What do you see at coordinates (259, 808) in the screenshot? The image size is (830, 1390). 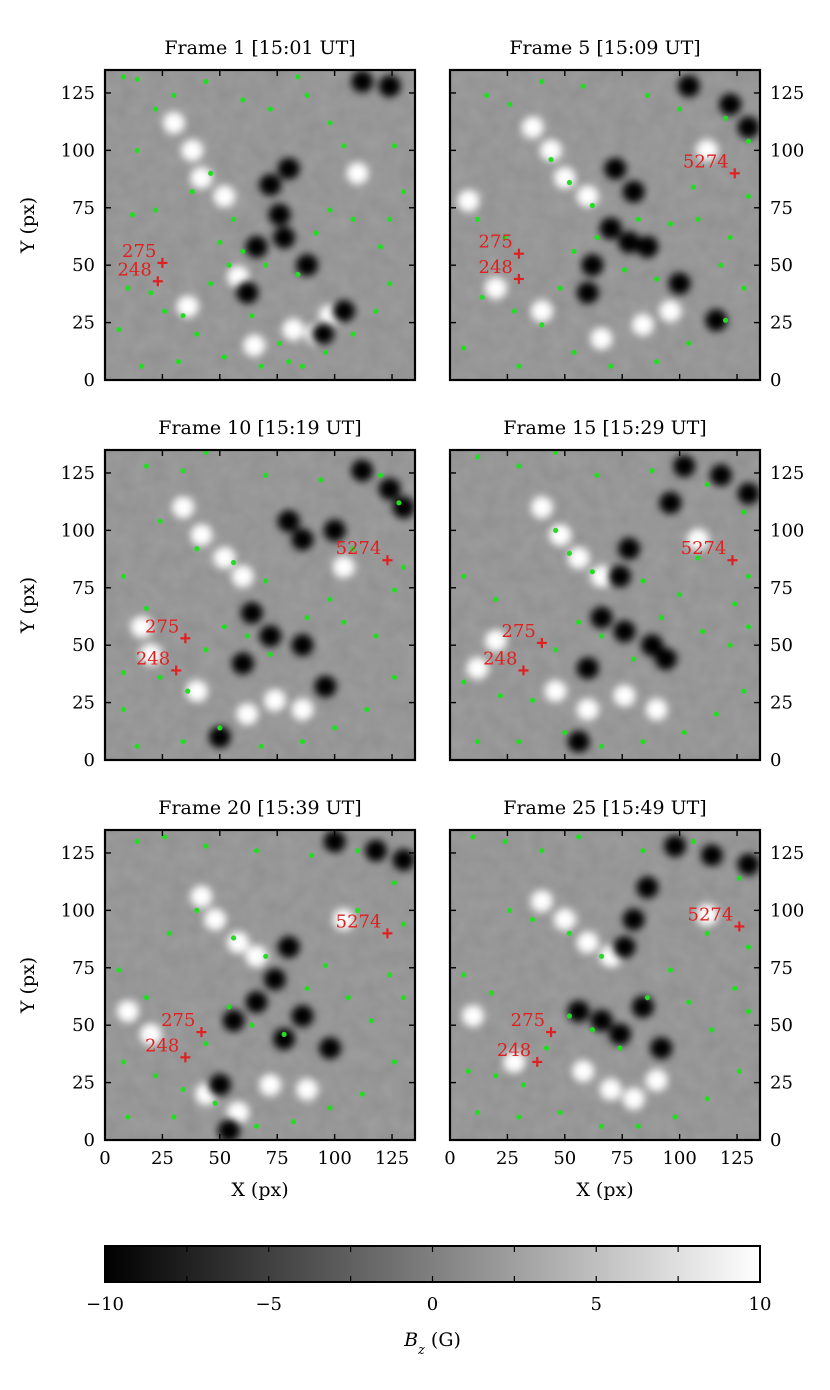 I see `panel-title: Frame 20 [15:39 UT]` at bounding box center [259, 808].